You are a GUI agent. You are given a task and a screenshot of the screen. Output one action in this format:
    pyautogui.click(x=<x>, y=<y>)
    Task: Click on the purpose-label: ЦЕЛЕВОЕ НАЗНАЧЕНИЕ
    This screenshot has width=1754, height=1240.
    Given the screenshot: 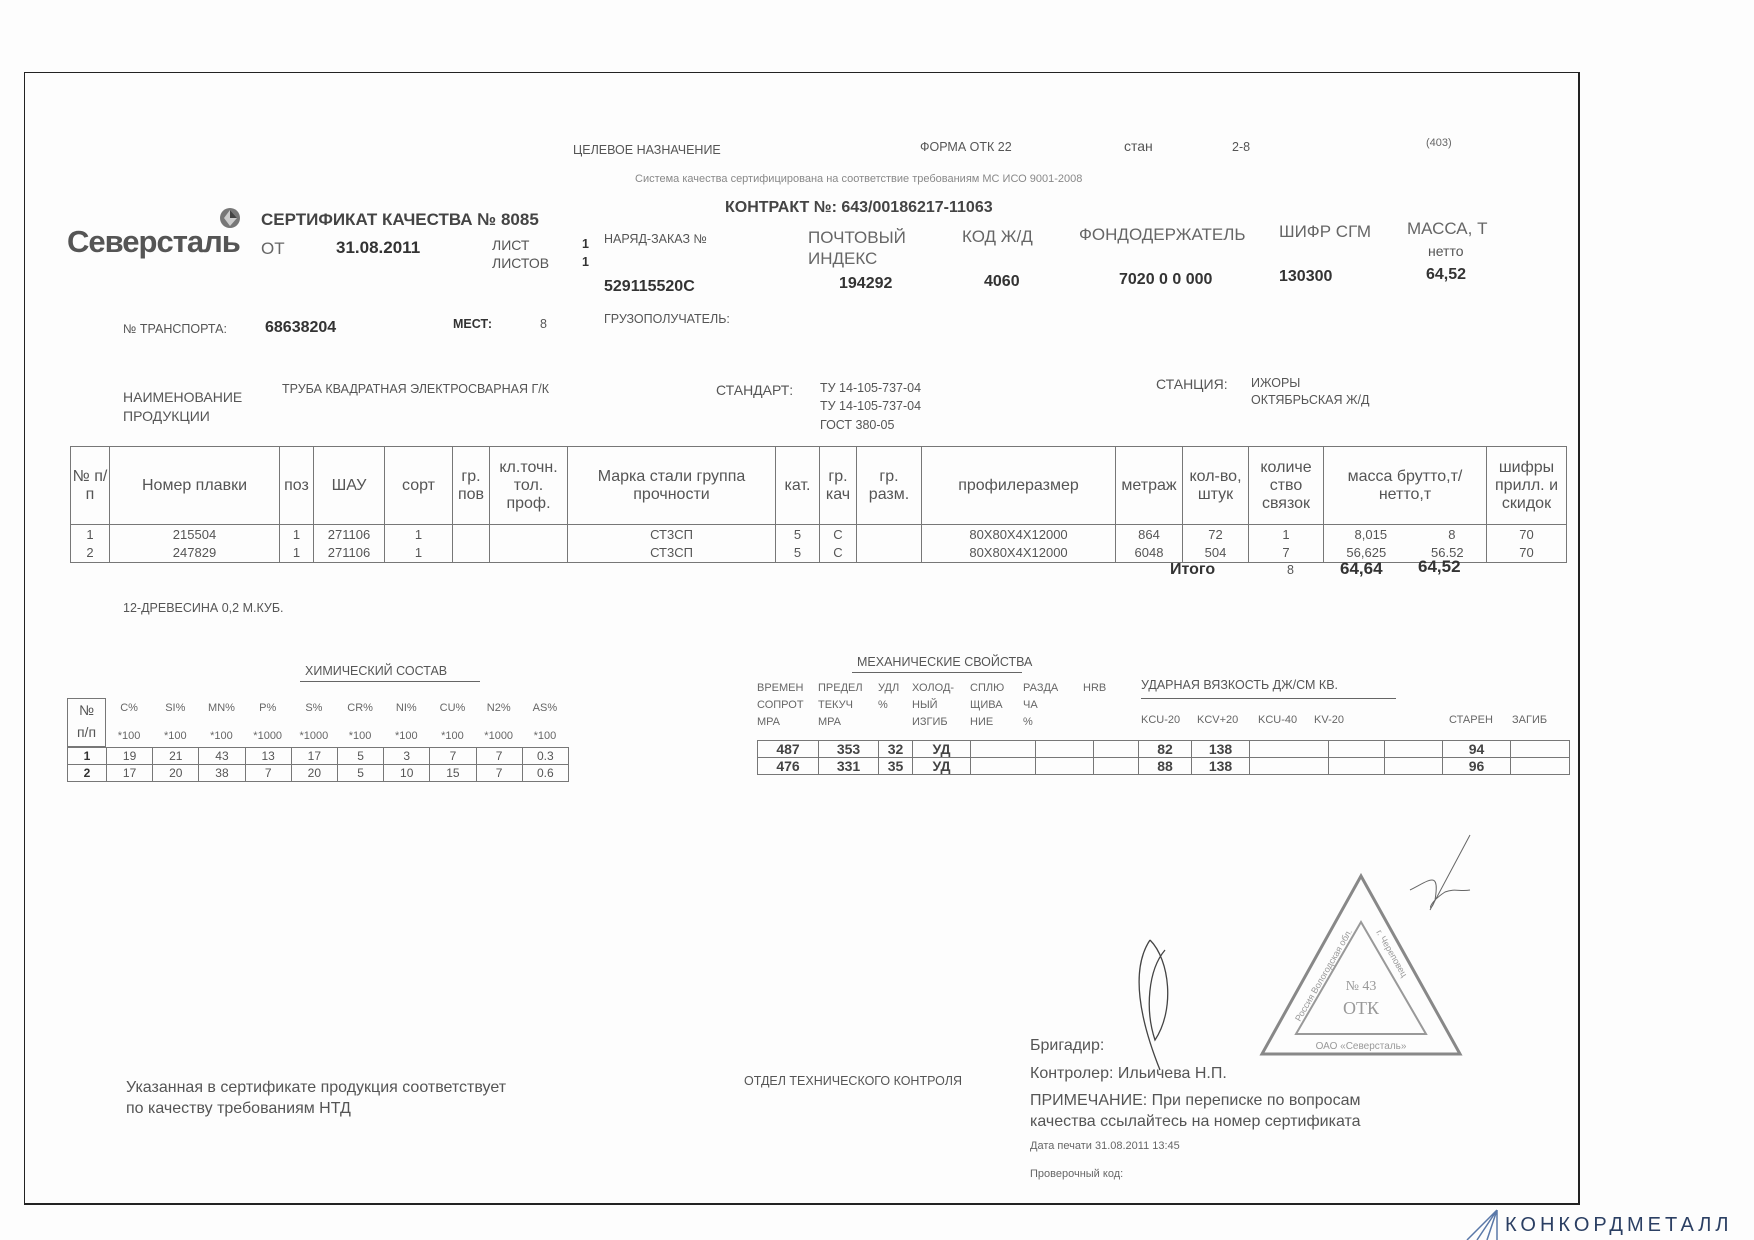 What is the action you would take?
    pyautogui.click(x=647, y=150)
    